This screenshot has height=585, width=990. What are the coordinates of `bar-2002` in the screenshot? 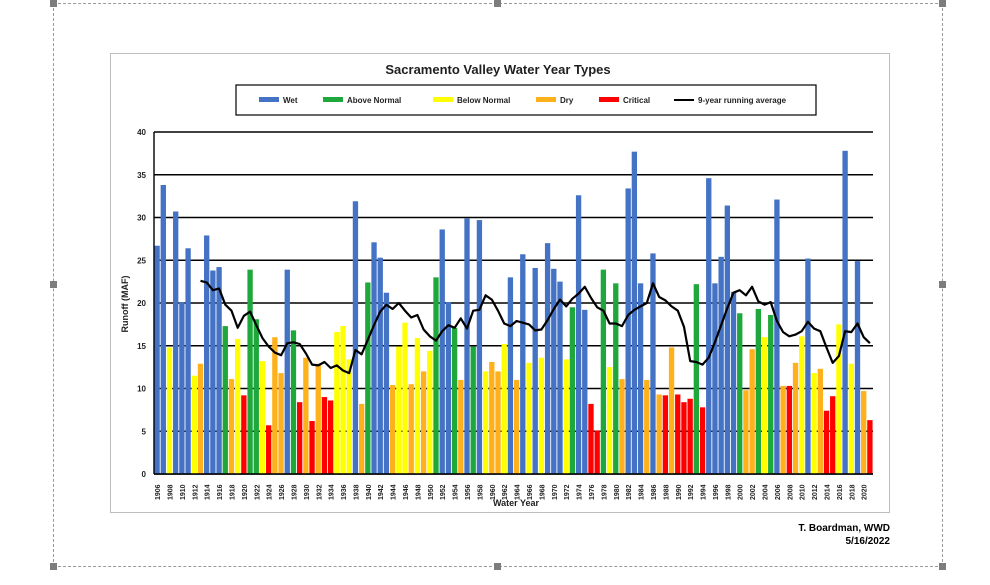 It's located at (752, 411).